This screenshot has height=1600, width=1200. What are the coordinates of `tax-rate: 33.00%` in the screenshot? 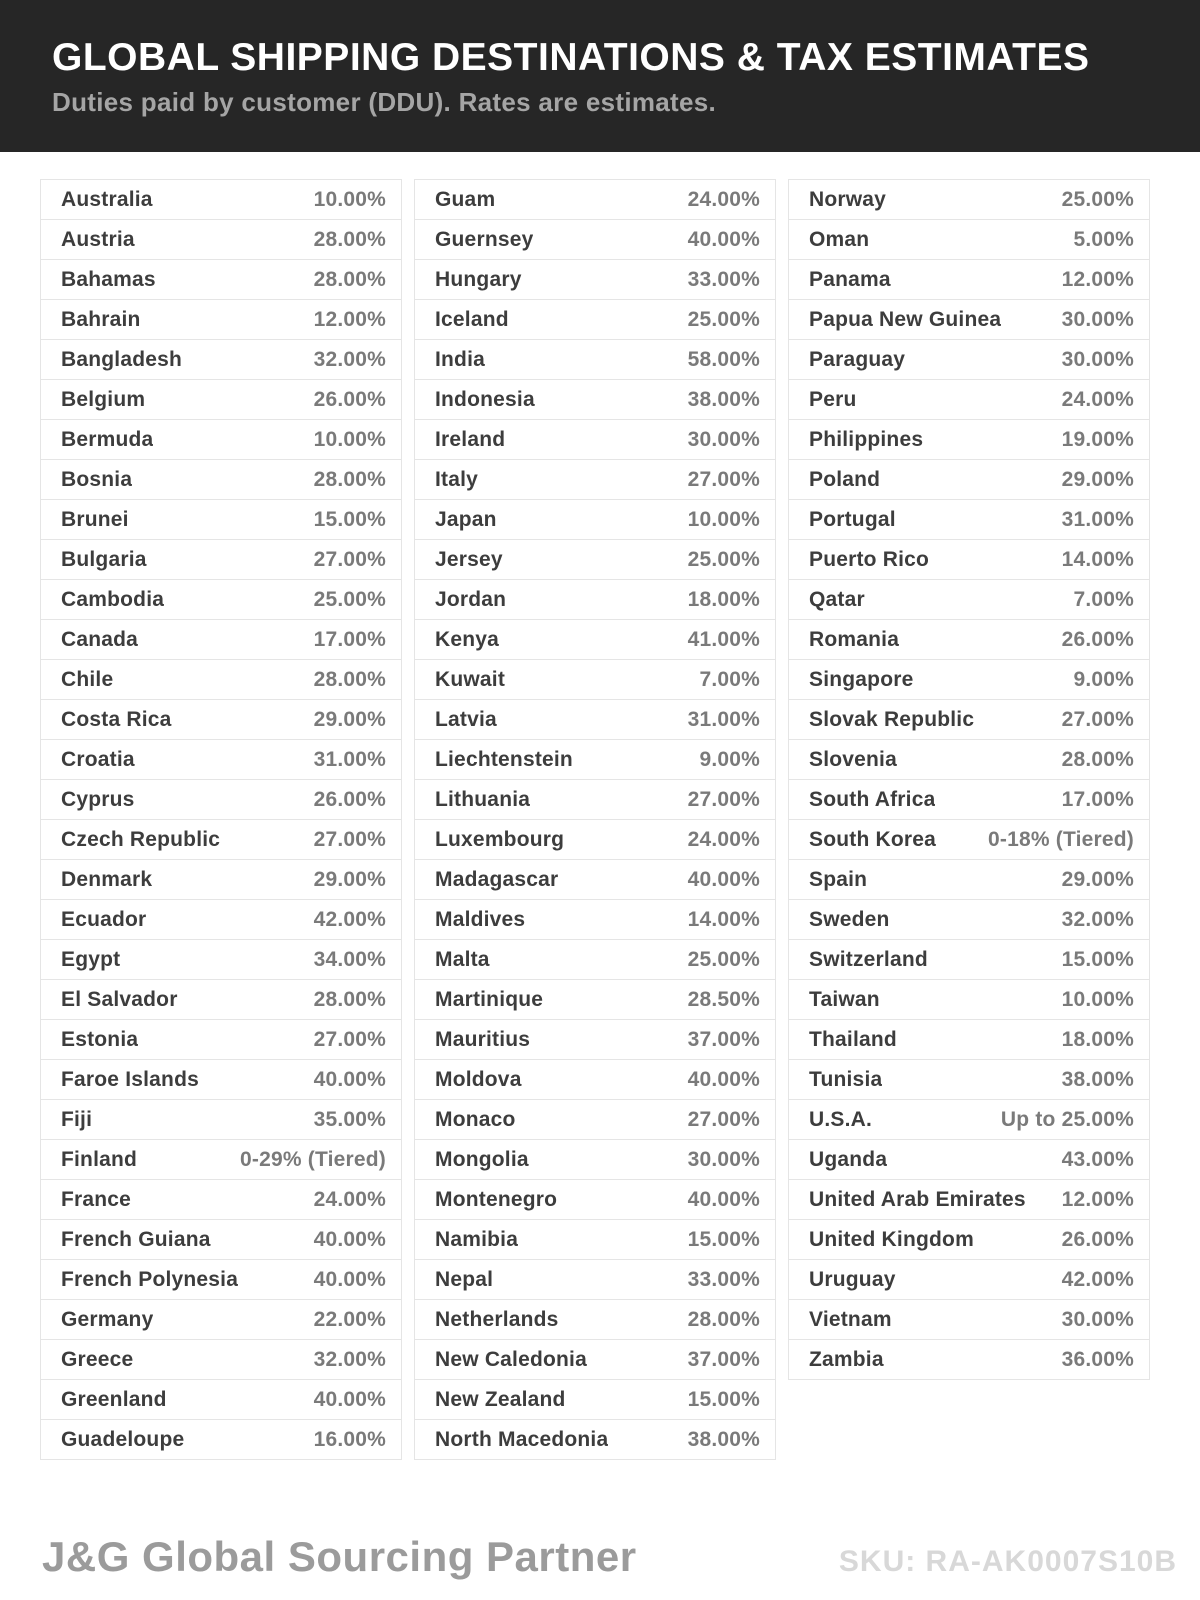 It's located at (723, 1279).